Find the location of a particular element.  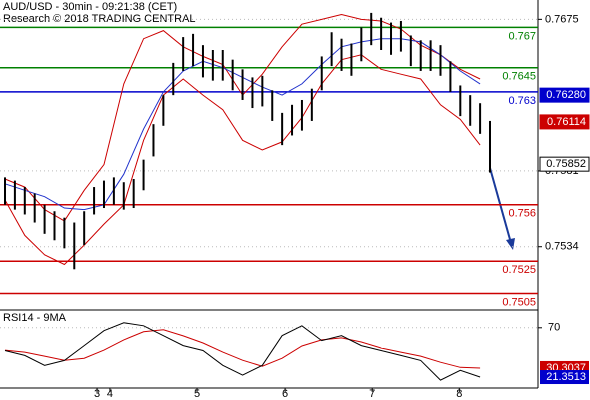

level-label: 0.7645 is located at coordinates (519, 77).